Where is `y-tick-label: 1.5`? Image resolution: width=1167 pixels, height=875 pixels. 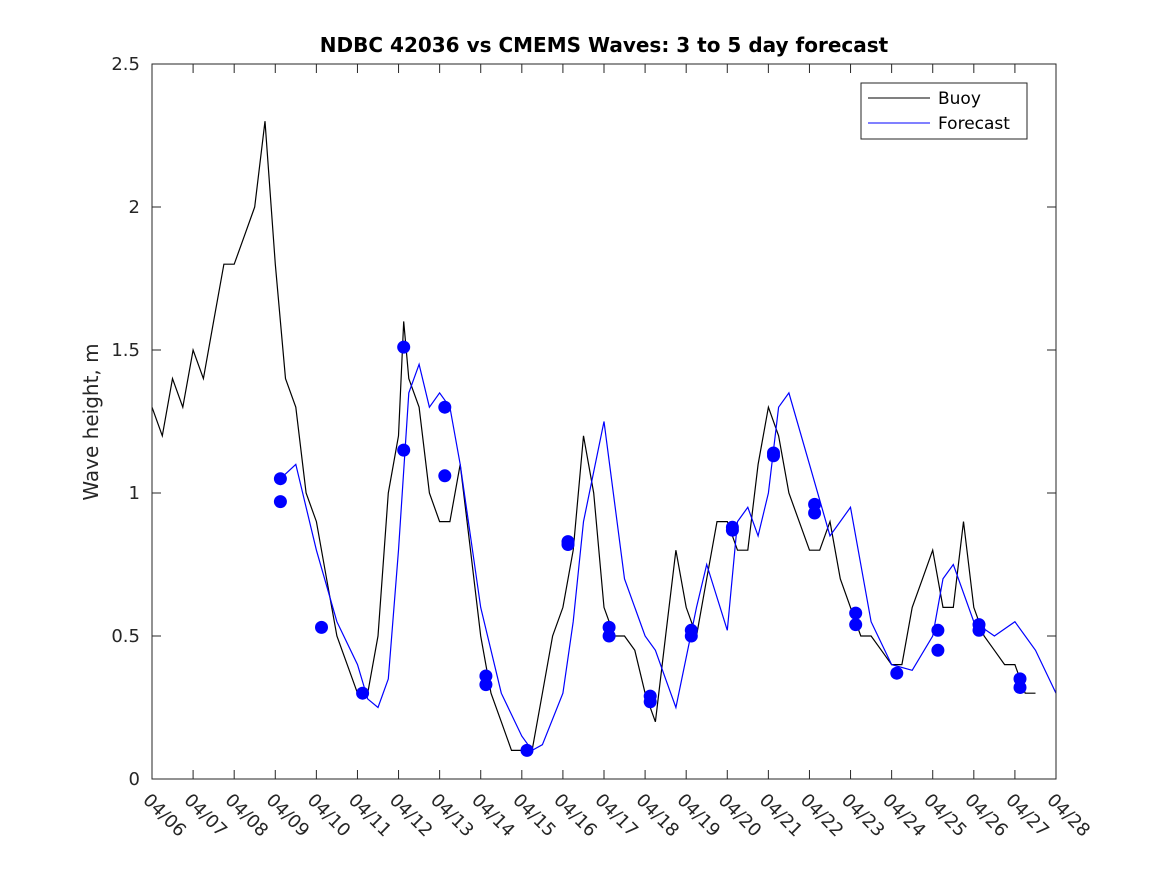
y-tick-label: 1.5 is located at coordinates (125, 350).